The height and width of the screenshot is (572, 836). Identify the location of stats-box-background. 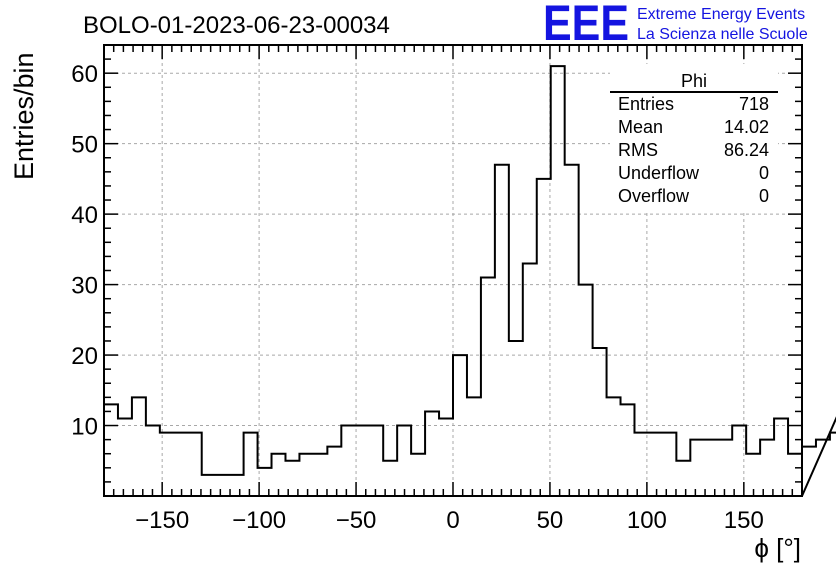
(694, 137).